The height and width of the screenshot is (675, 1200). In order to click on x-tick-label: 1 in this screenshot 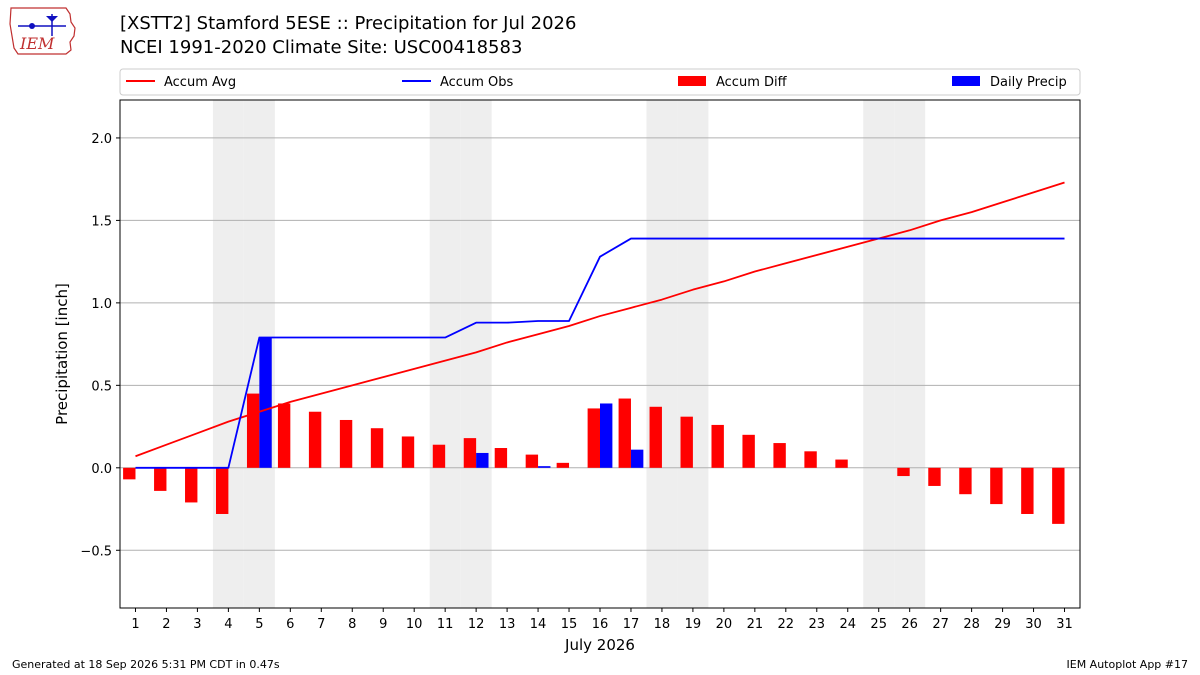, I will do `click(135, 624)`.